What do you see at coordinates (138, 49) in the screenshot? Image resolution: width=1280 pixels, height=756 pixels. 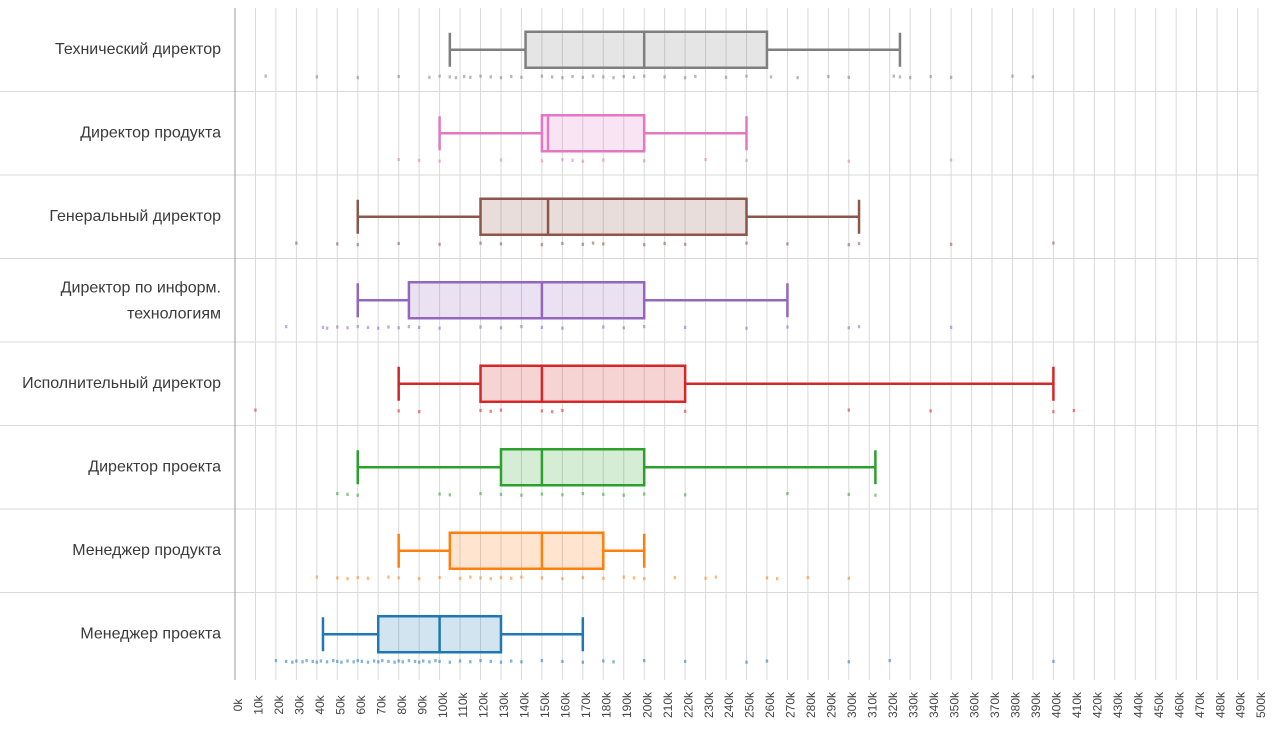 I see `category-label: Технический директор` at bounding box center [138, 49].